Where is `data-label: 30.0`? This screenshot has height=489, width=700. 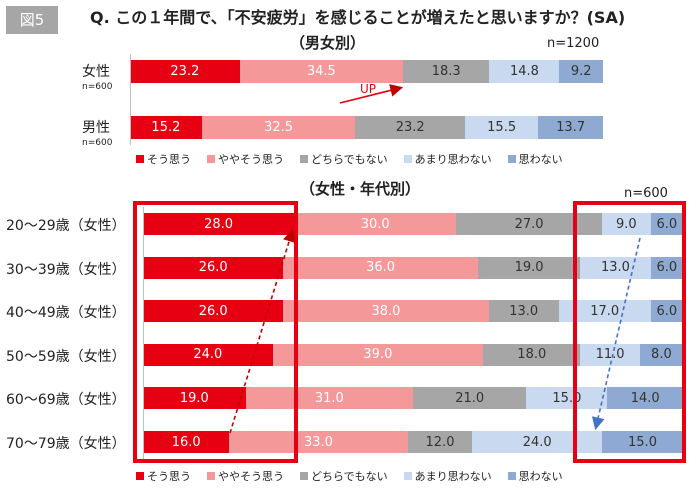
data-label: 30.0 is located at coordinates (375, 224).